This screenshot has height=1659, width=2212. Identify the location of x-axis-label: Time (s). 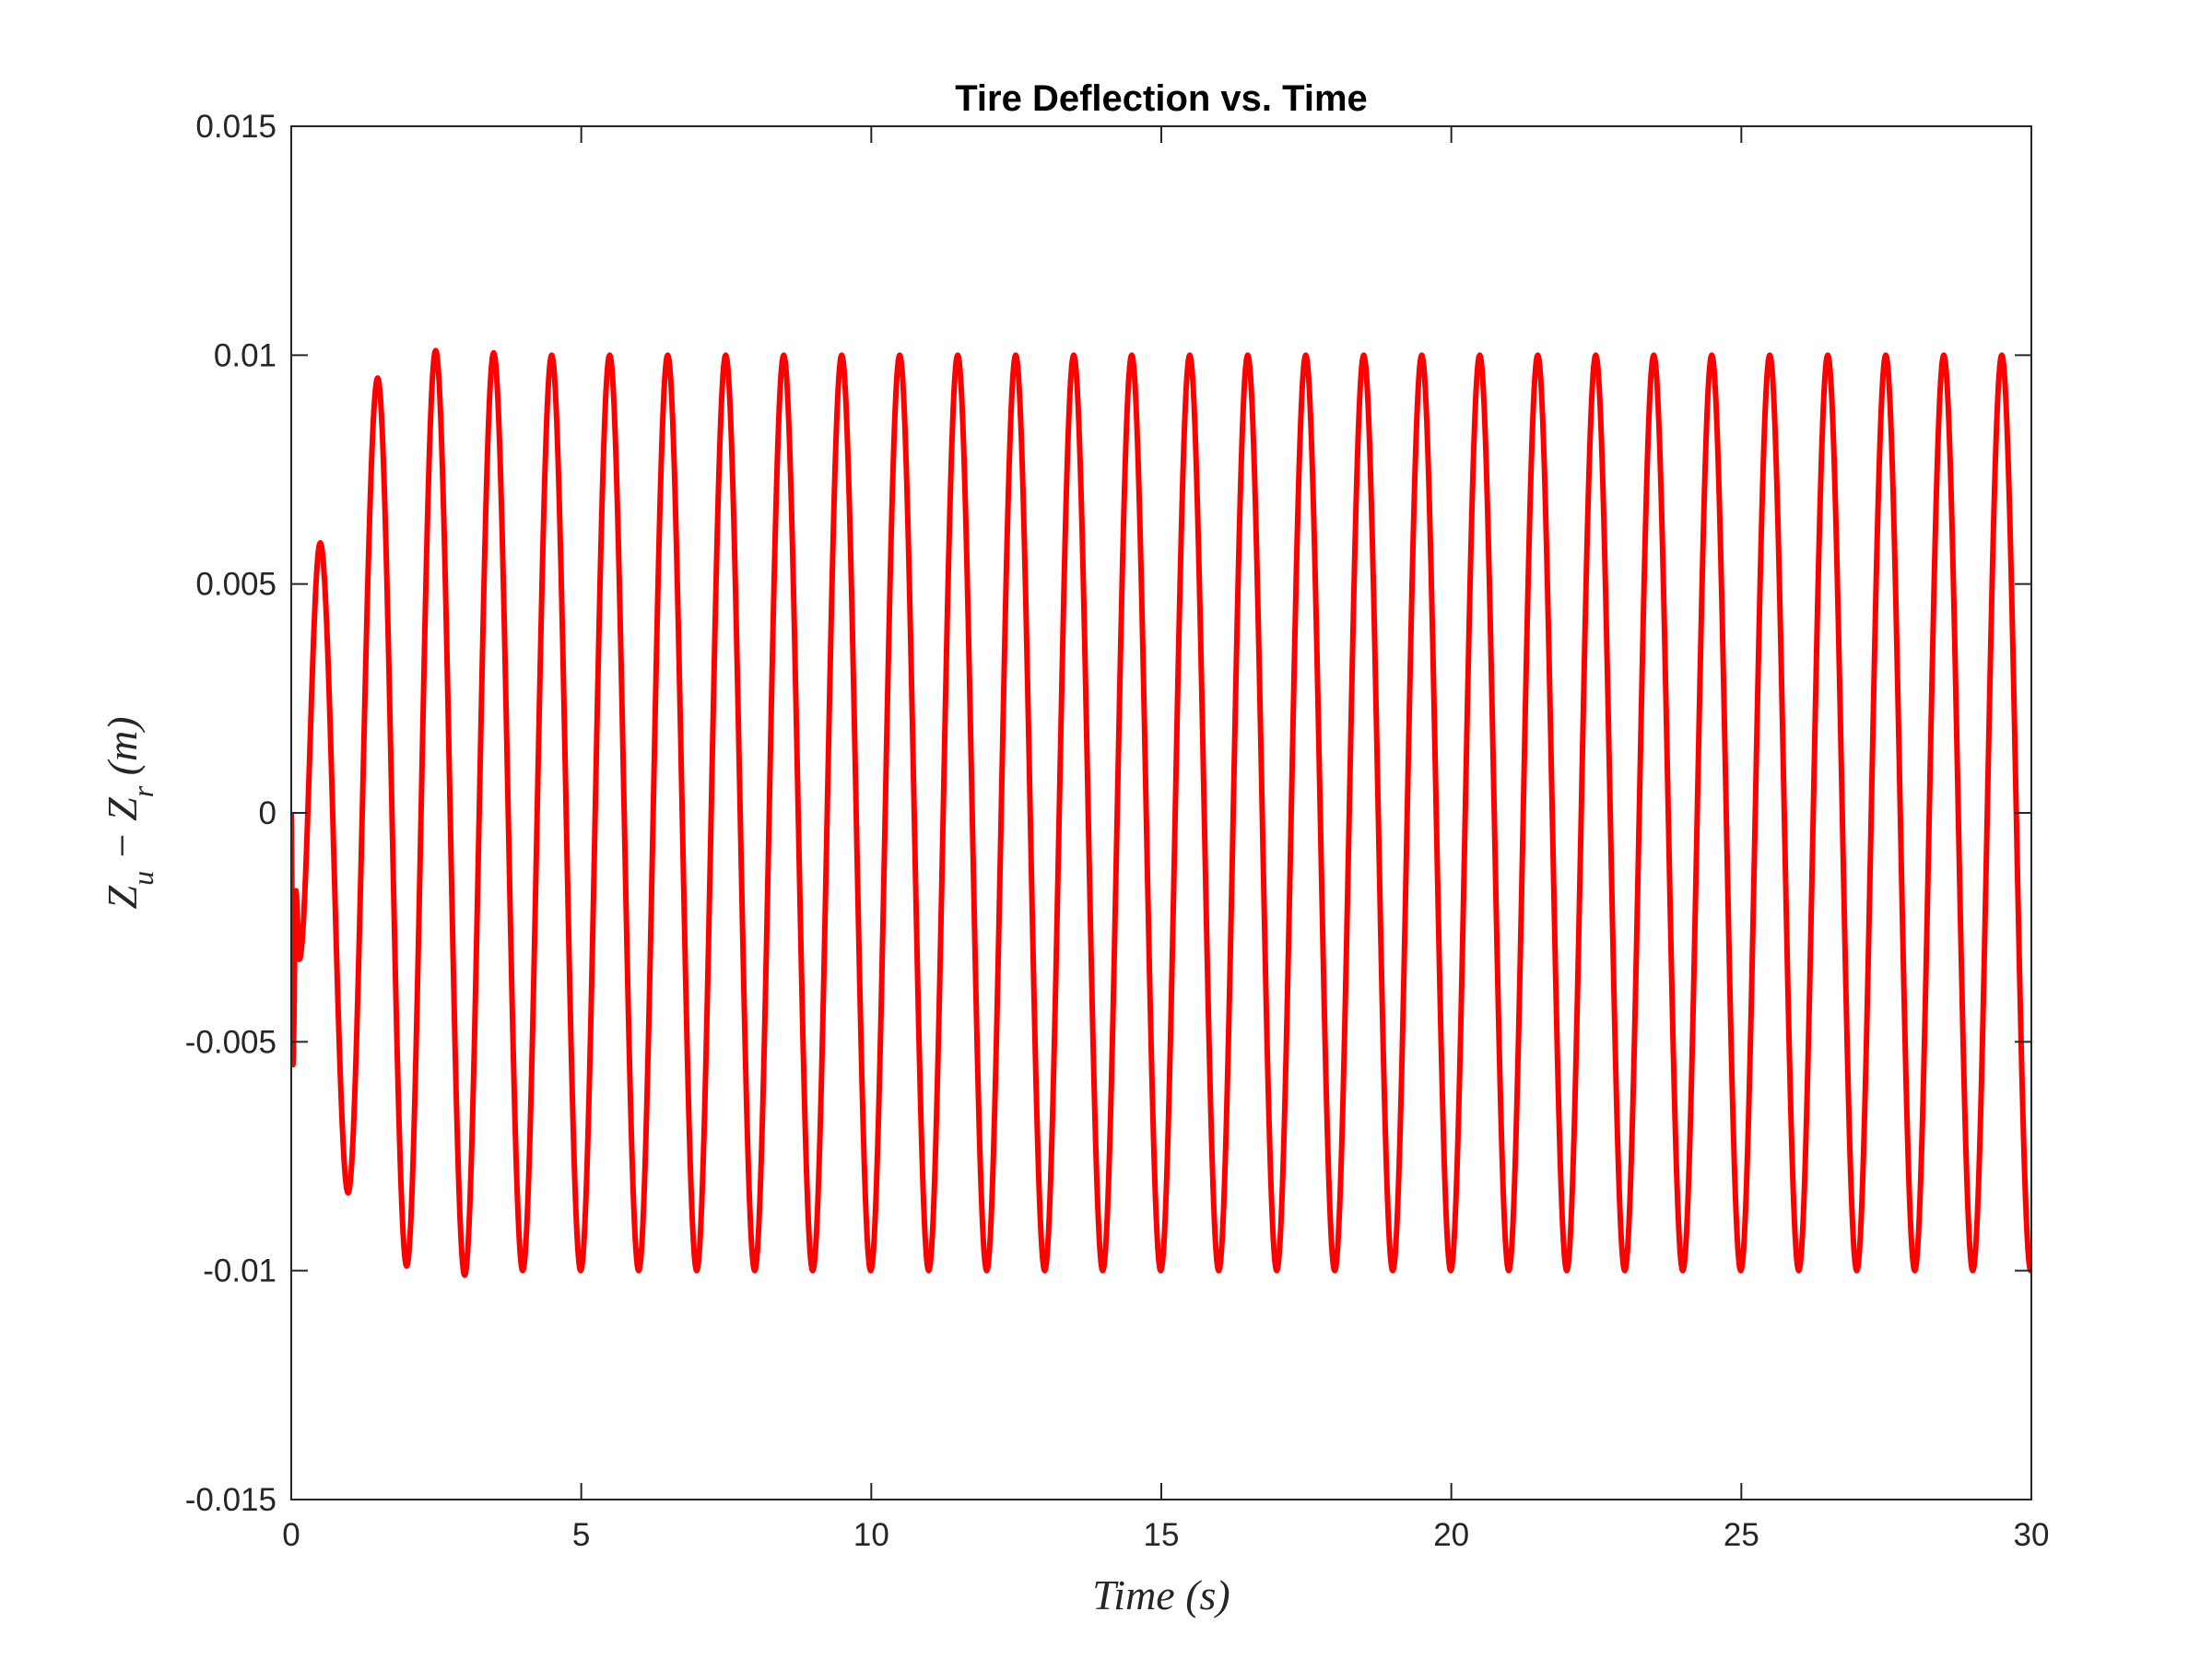
(1161, 1594).